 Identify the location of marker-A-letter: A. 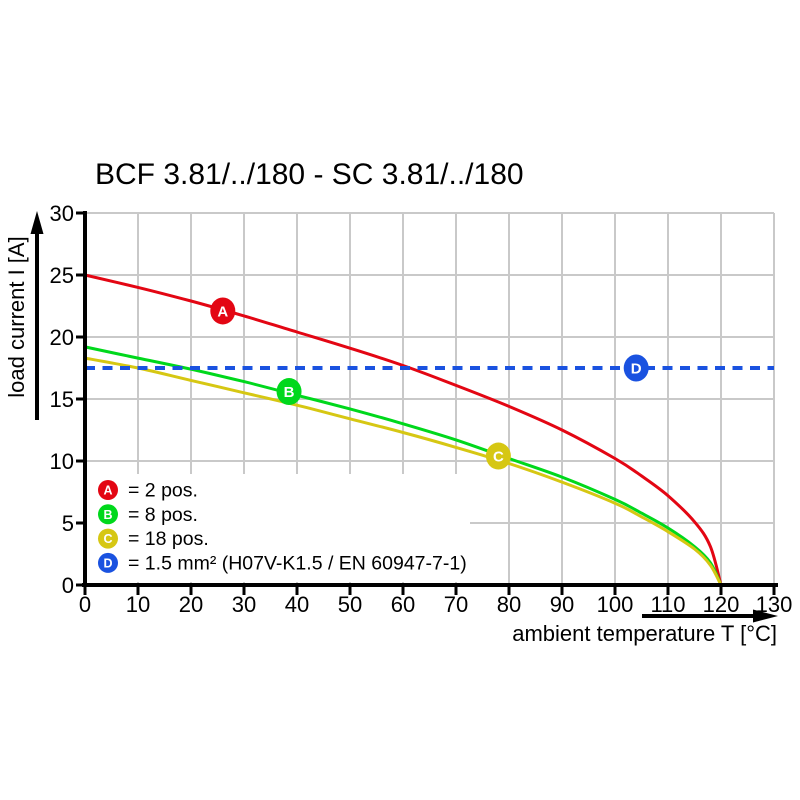
(222, 311).